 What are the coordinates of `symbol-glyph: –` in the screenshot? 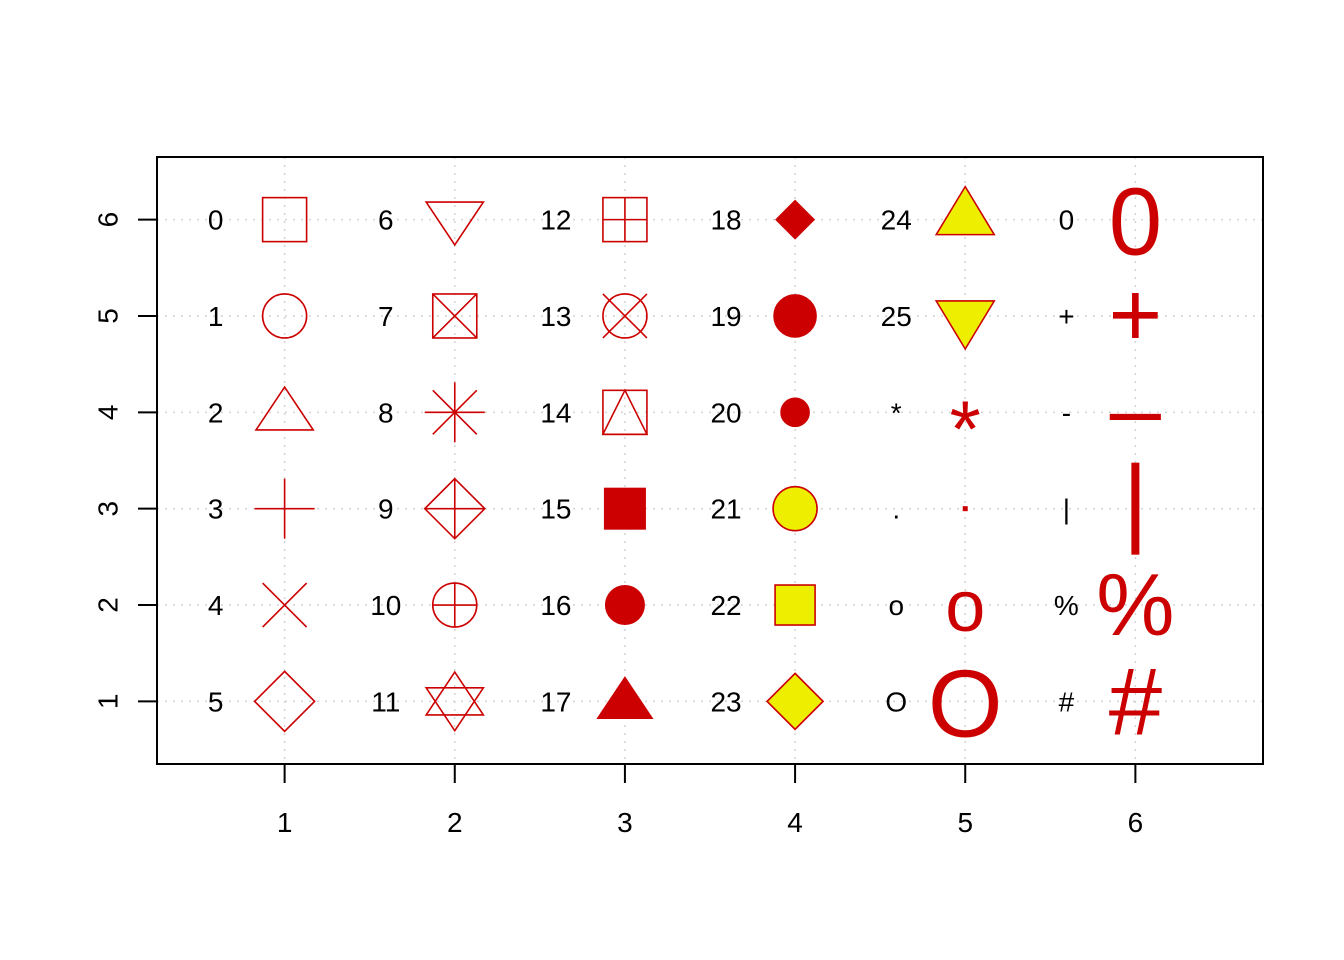 It's located at (1136, 409).